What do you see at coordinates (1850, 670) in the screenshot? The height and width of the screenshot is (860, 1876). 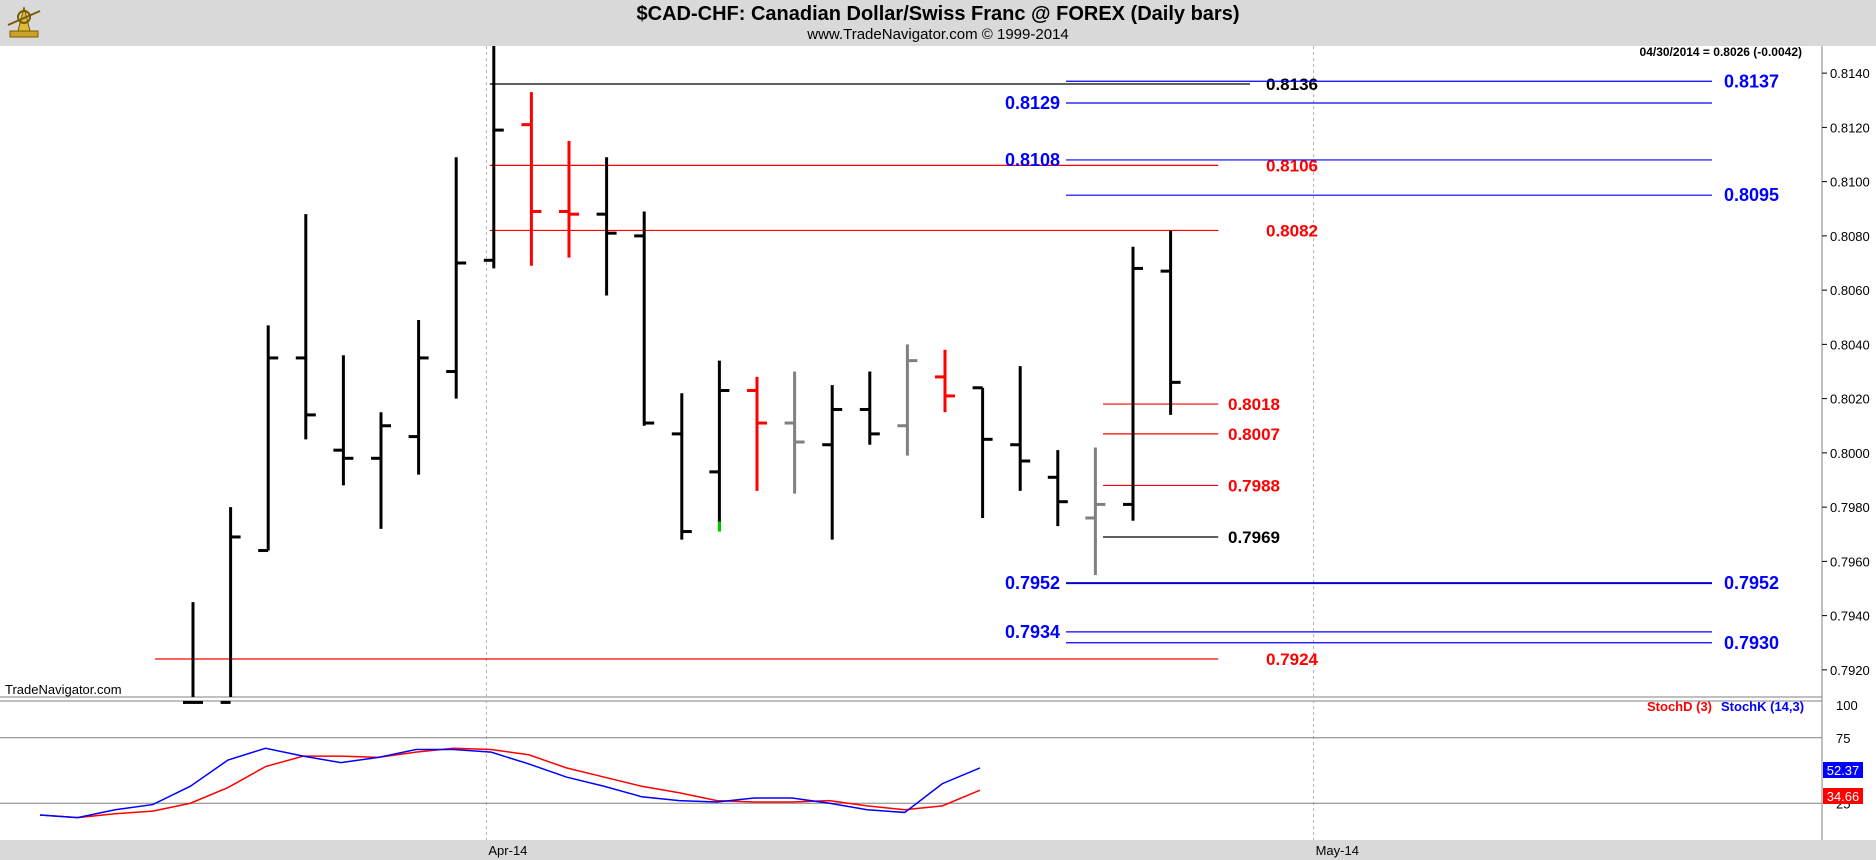 I see `y-tick-label: 0.7920` at bounding box center [1850, 670].